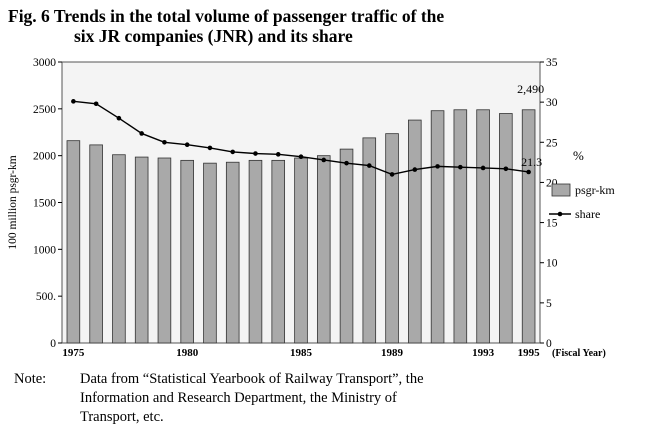  Describe the element at coordinates (122, 417) in the screenshot. I see `note-line-3: Transport, etc.` at that location.